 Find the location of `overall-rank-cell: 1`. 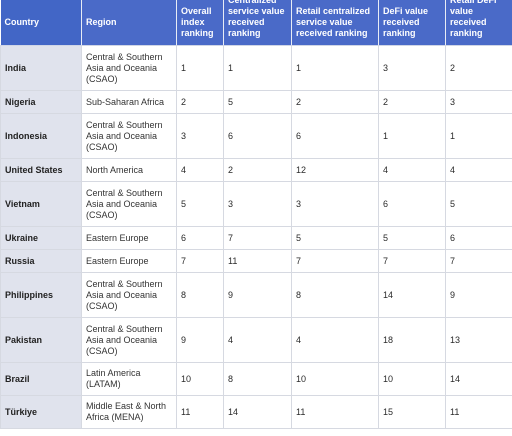

overall-rank-cell: 1 is located at coordinates (200, 68).